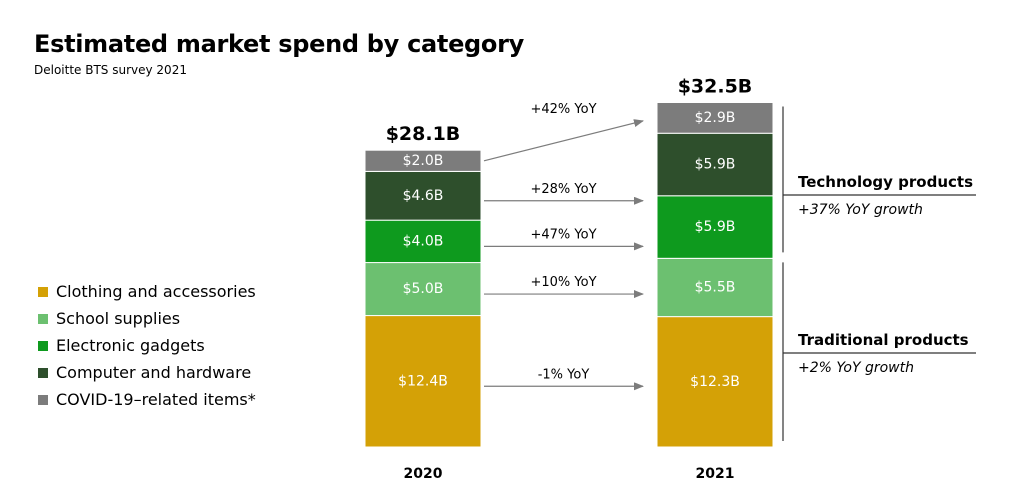 The width and height of the screenshot is (1024, 493). Describe the element at coordinates (715, 382) in the screenshot. I see `segment-label: $12.3B` at that location.